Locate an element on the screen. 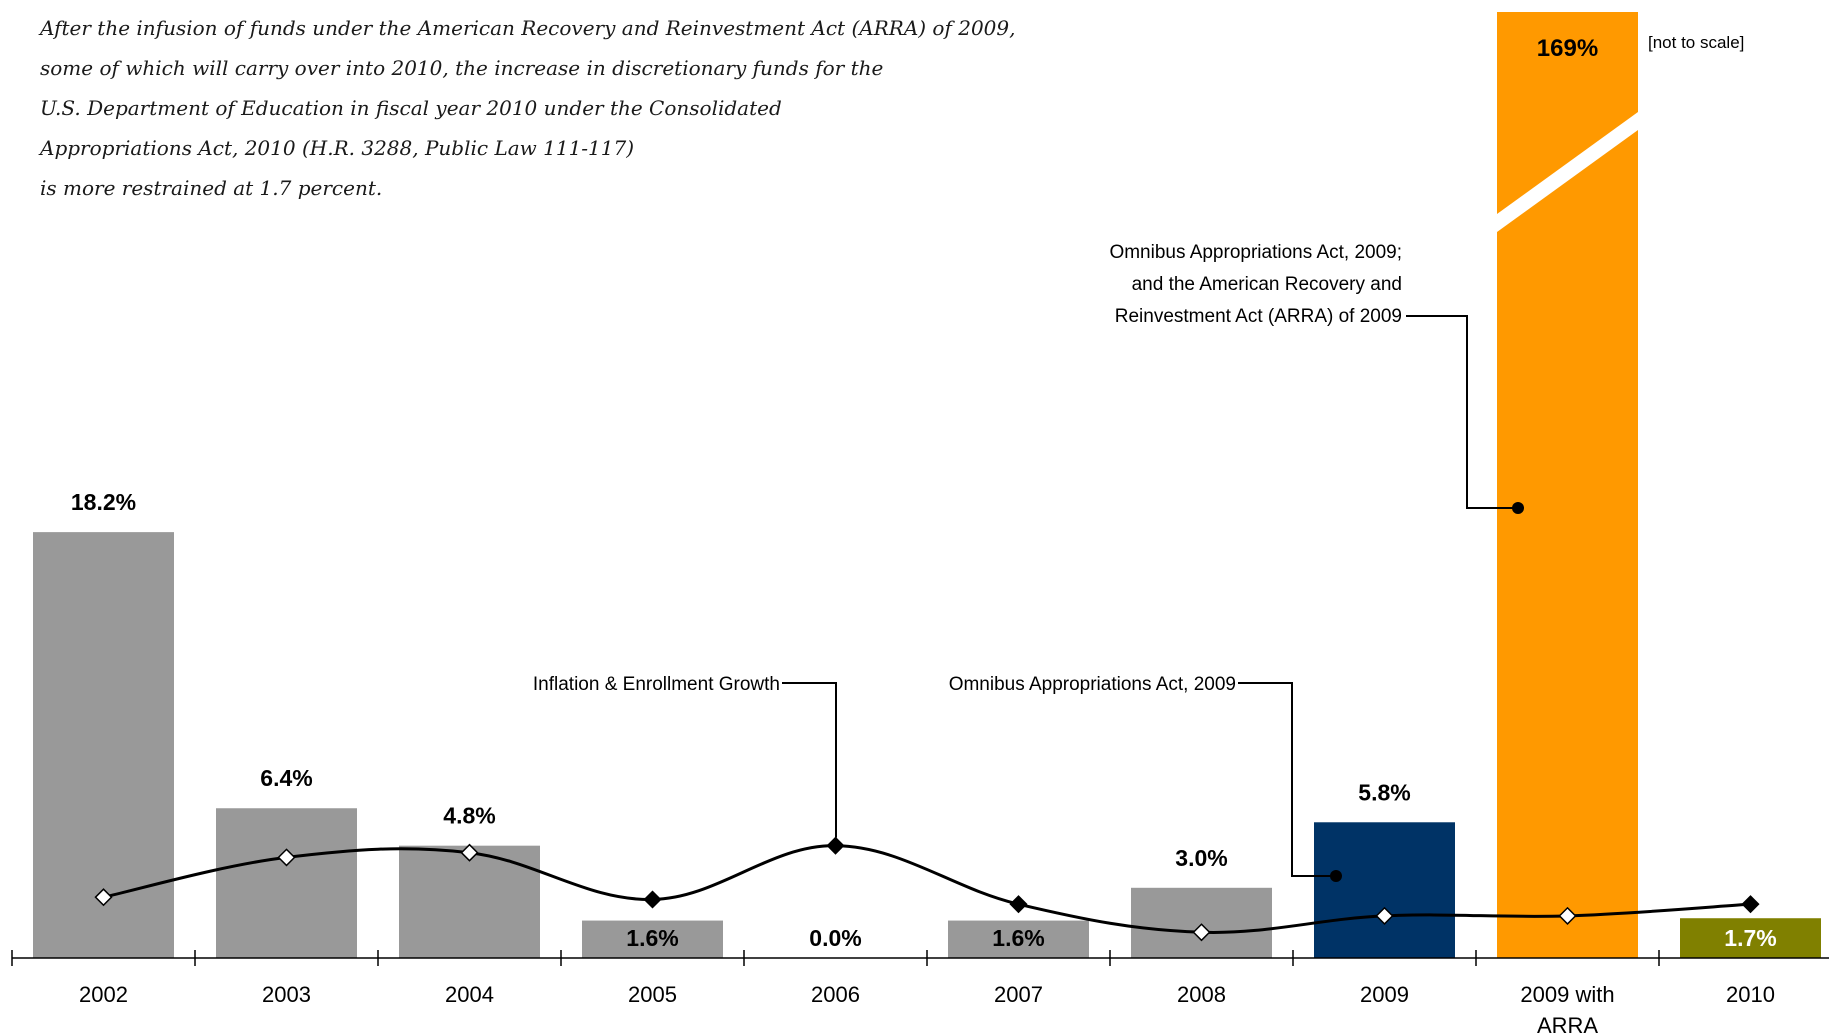  x-tick-label-3: 2005 is located at coordinates (652, 994).